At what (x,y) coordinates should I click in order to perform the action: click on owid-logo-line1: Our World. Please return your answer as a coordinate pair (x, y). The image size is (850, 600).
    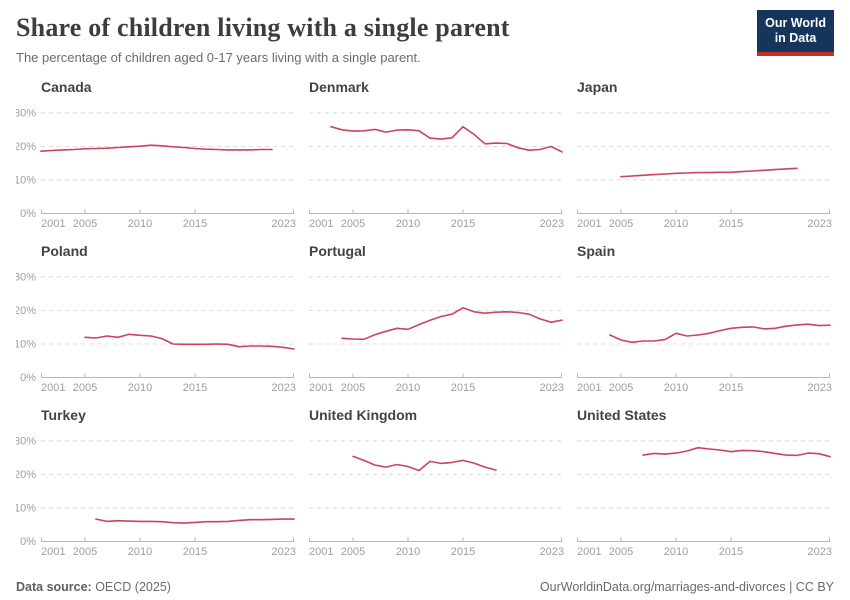
    Looking at the image, I should click on (795, 23).